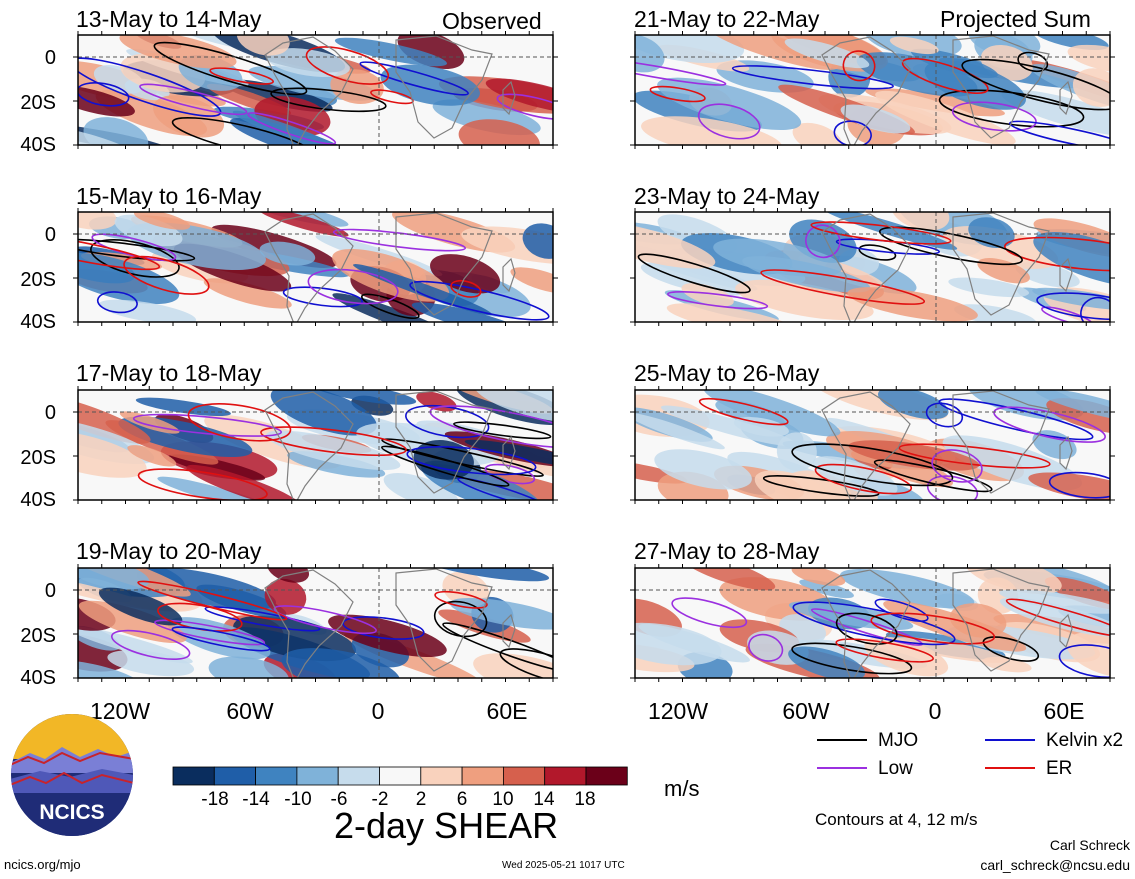  I want to click on footer-url: ncics.org/mjo, so click(42, 864).